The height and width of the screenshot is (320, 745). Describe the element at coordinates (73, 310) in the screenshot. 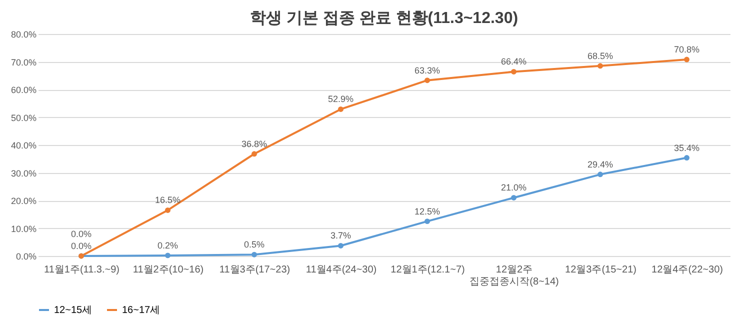

I see `legend-label: 12~15세` at that location.